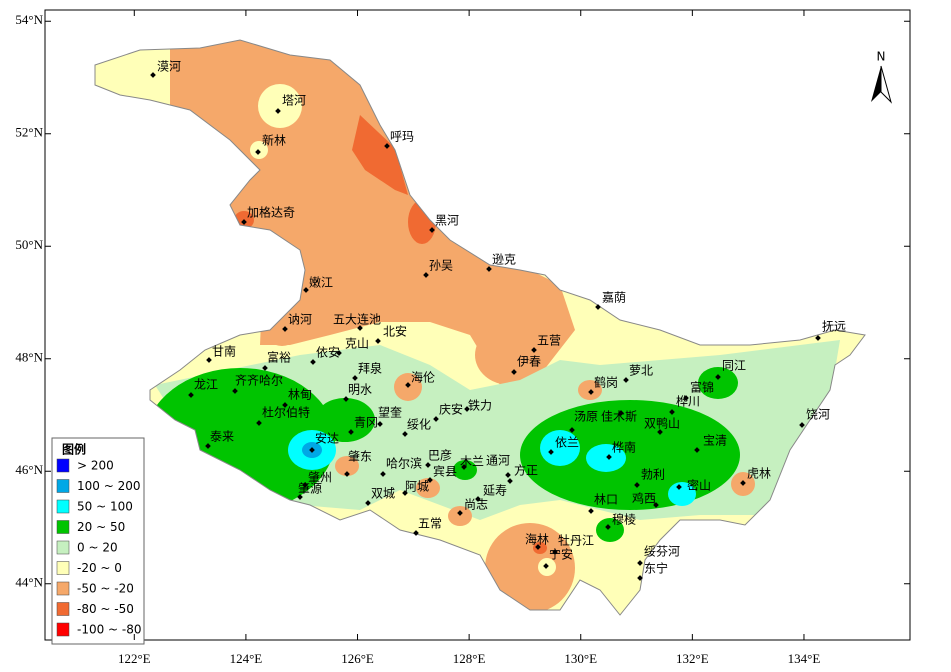 The image size is (951, 672). Describe the element at coordinates (606, 382) in the screenshot. I see `city-label: 鹤岗` at that location.